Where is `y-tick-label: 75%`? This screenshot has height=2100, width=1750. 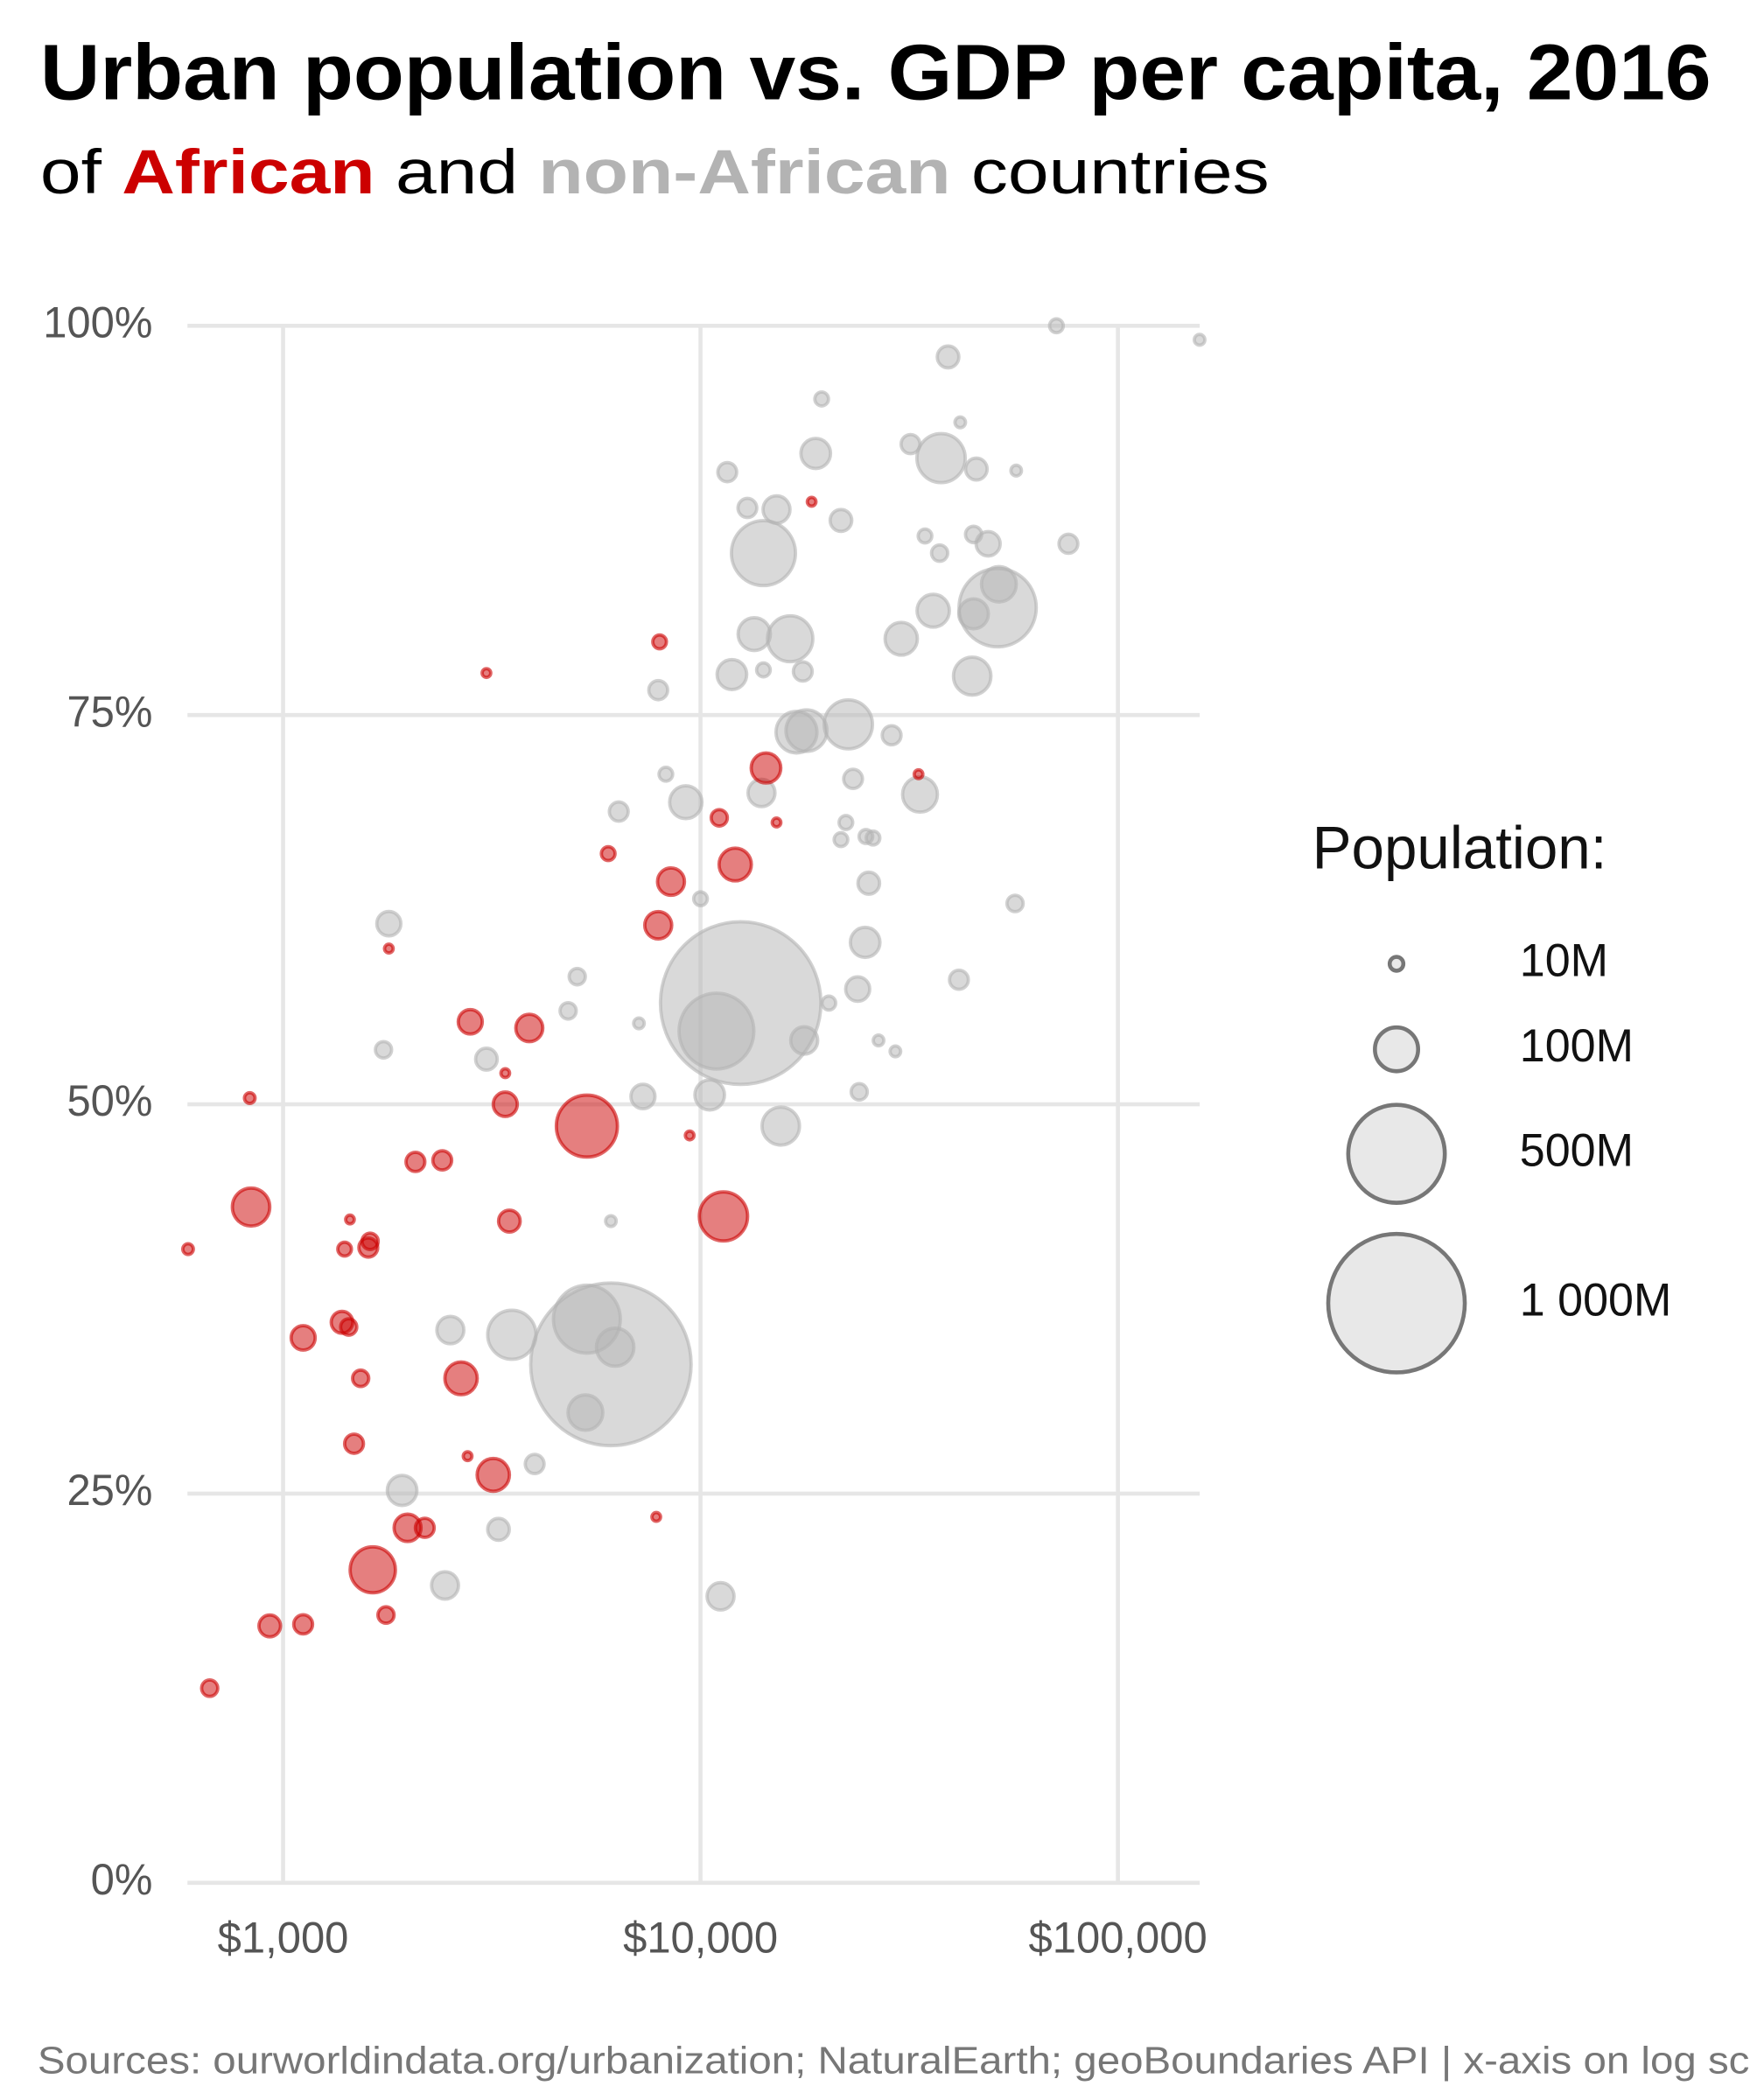
y-tick-label: 75% is located at coordinates (109, 712).